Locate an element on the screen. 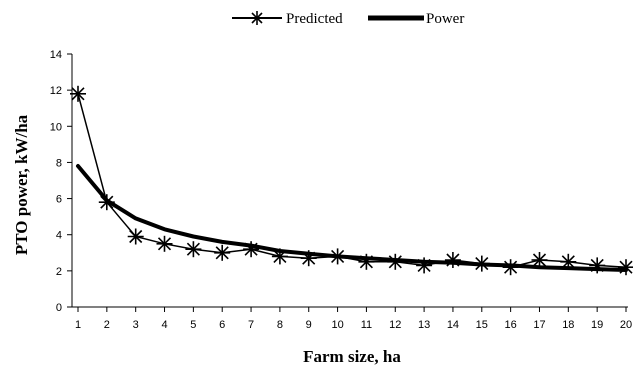 The height and width of the screenshot is (373, 633). x-tick-label: 15 is located at coordinates (482, 325).